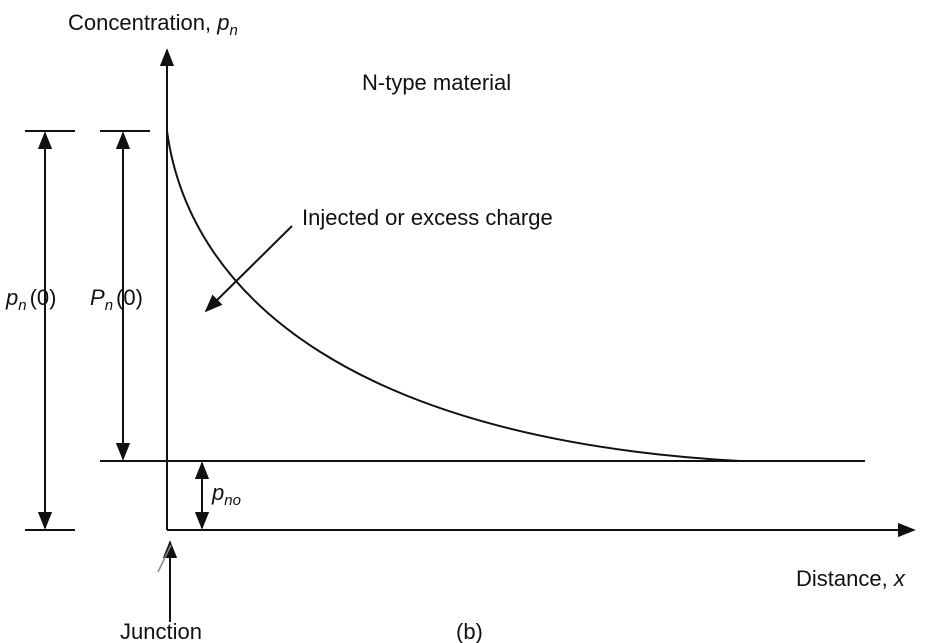  Describe the element at coordinates (436, 82) in the screenshot. I see `title: N-type material` at that location.